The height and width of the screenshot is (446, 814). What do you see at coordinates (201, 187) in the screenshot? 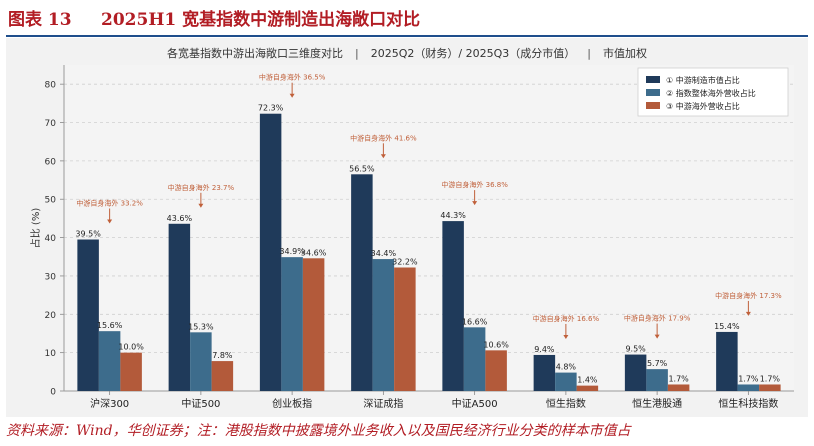
I see `annotation-label-1: 中游自身海外 23.7%` at bounding box center [201, 187].